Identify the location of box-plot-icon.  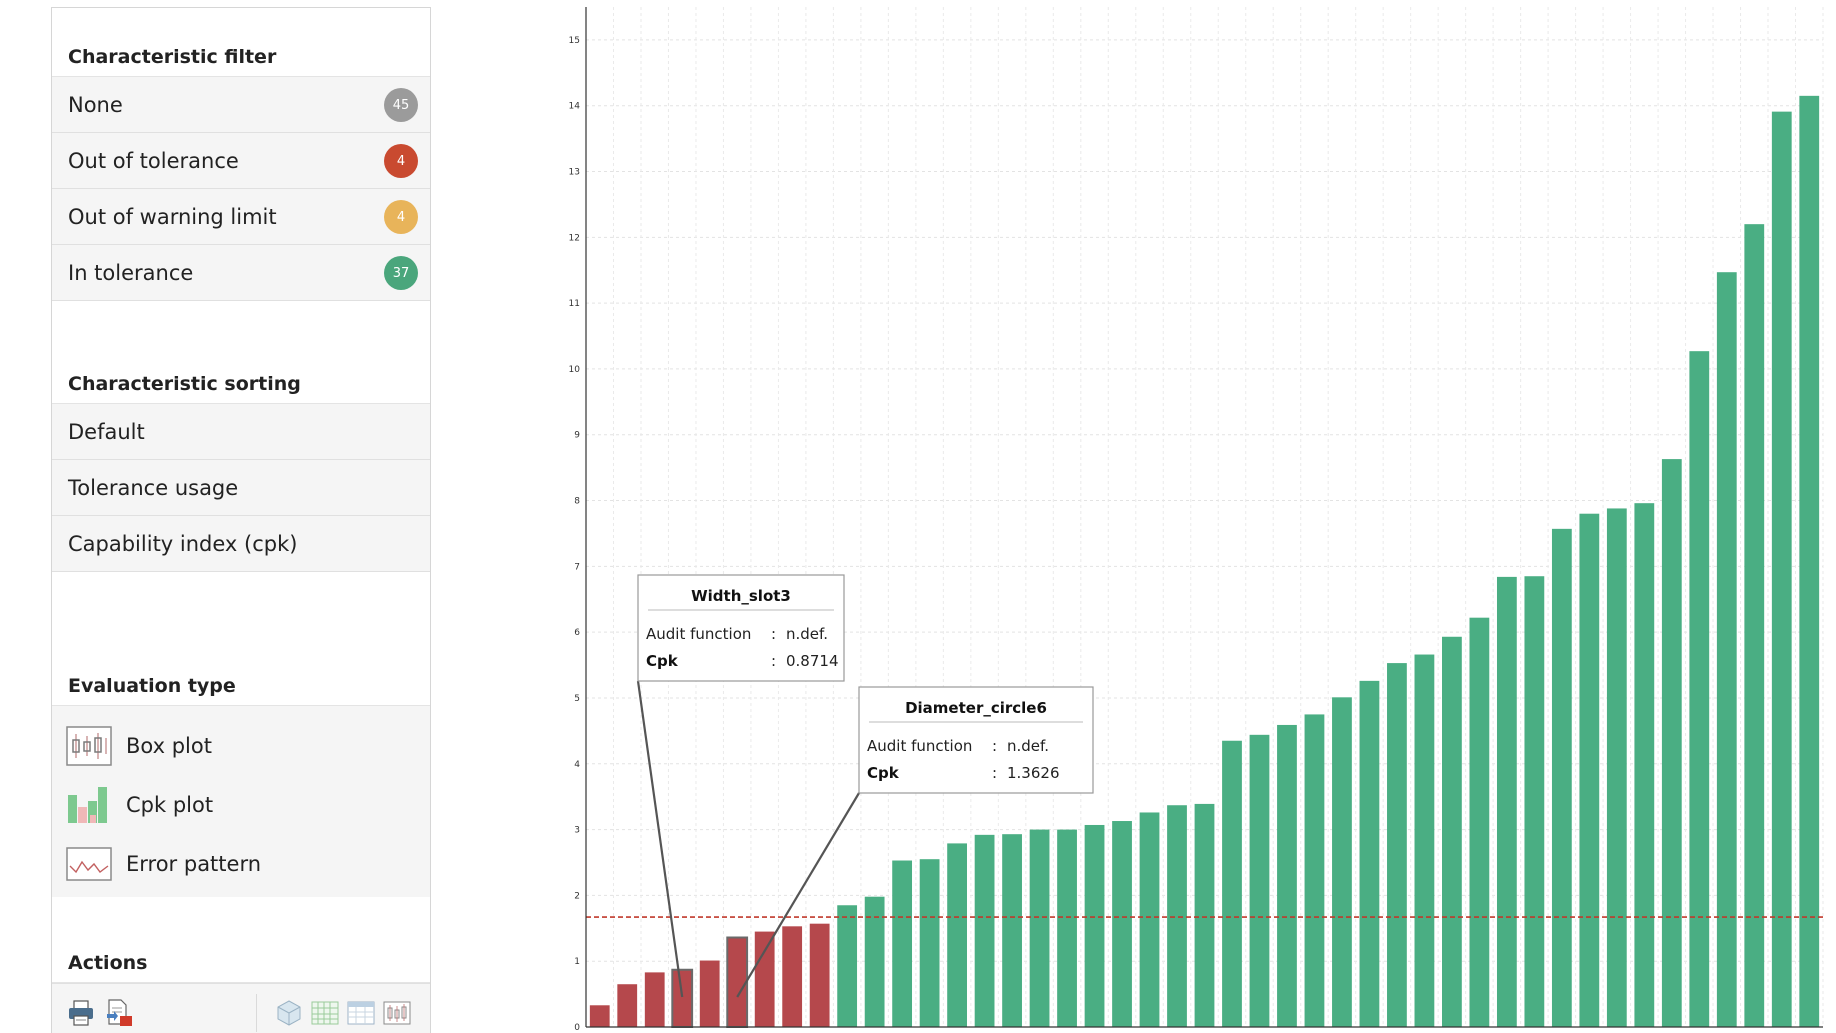
(89, 746).